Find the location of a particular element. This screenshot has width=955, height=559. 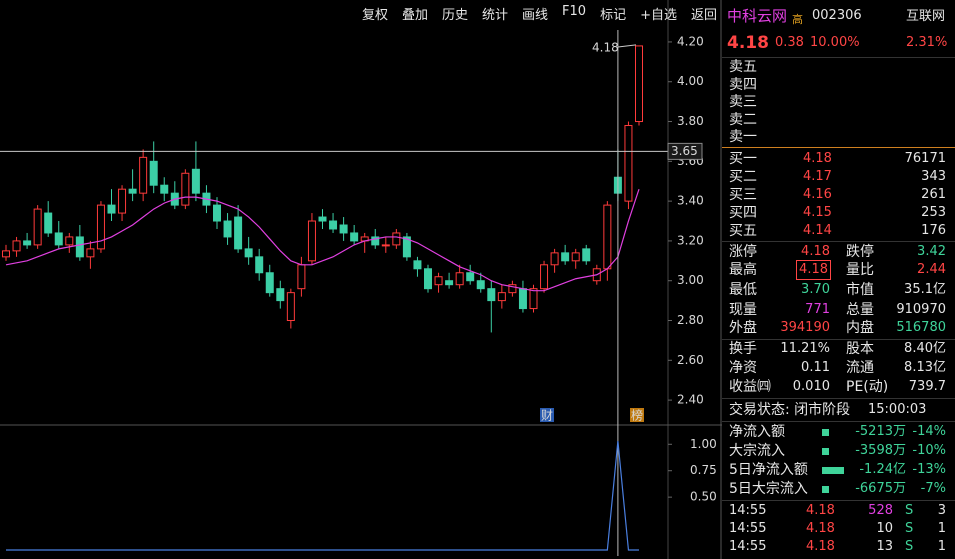

stat-value: 3.42 is located at coordinates (931, 251).